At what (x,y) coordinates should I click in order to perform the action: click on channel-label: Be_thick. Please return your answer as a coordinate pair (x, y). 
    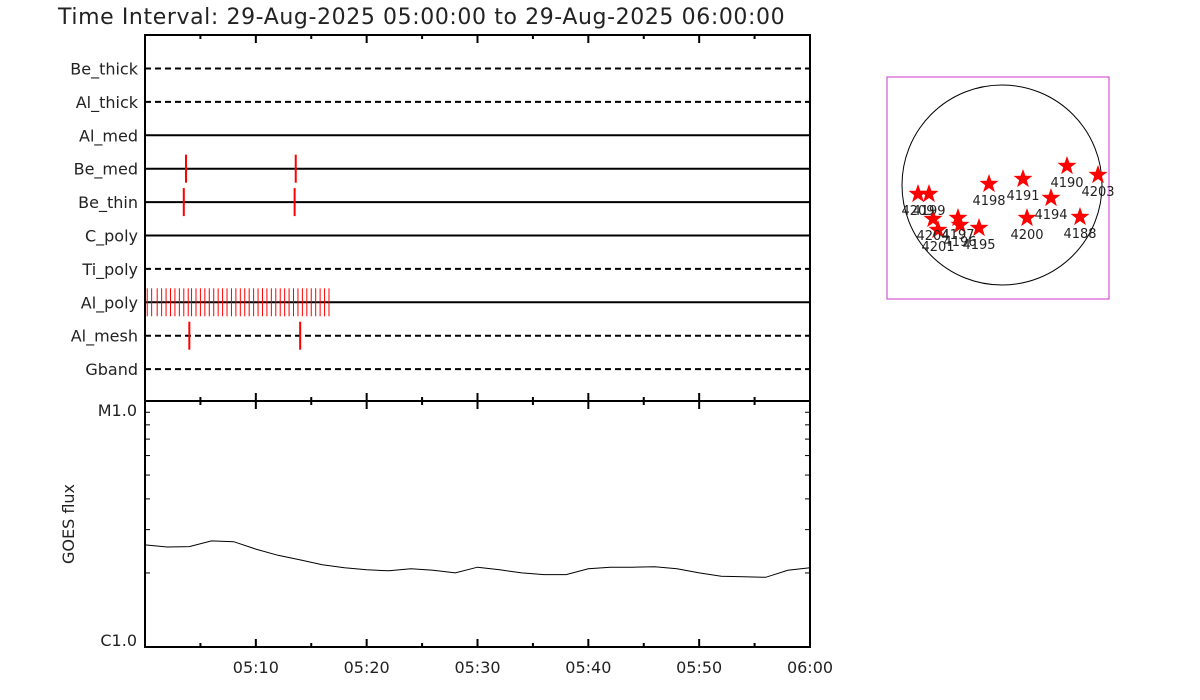
    Looking at the image, I should click on (104, 70).